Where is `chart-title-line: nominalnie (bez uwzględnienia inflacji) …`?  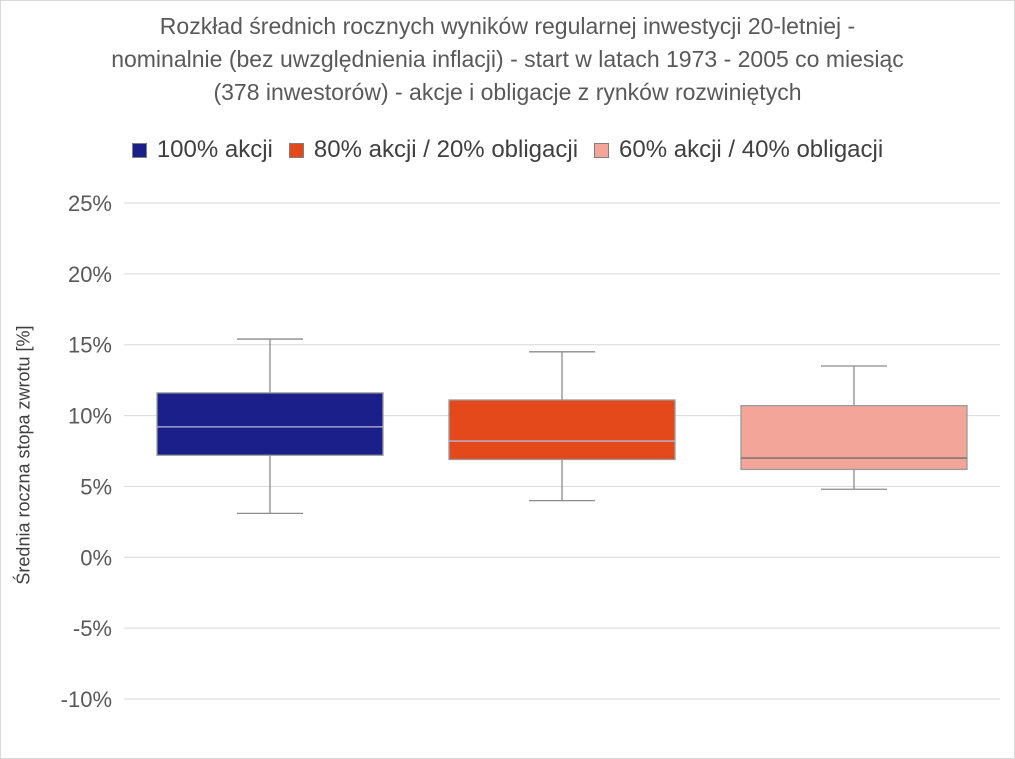
chart-title-line: nominalnie (bez uwzględnienia inflacji) … is located at coordinates (507, 59).